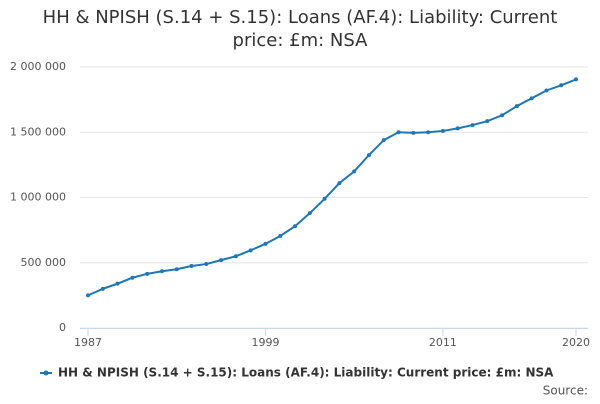 The width and height of the screenshot is (600, 404). Describe the element at coordinates (576, 342) in the screenshot. I see `x-tick-label: 2020` at that location.